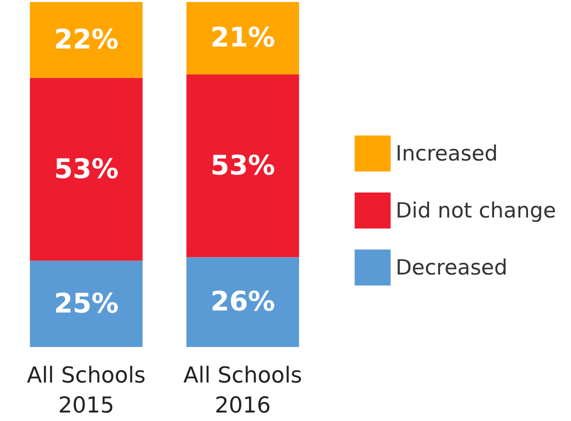 The image size is (571, 421). Describe the element at coordinates (452, 268) in the screenshot. I see `legend-label: Decreased` at that location.